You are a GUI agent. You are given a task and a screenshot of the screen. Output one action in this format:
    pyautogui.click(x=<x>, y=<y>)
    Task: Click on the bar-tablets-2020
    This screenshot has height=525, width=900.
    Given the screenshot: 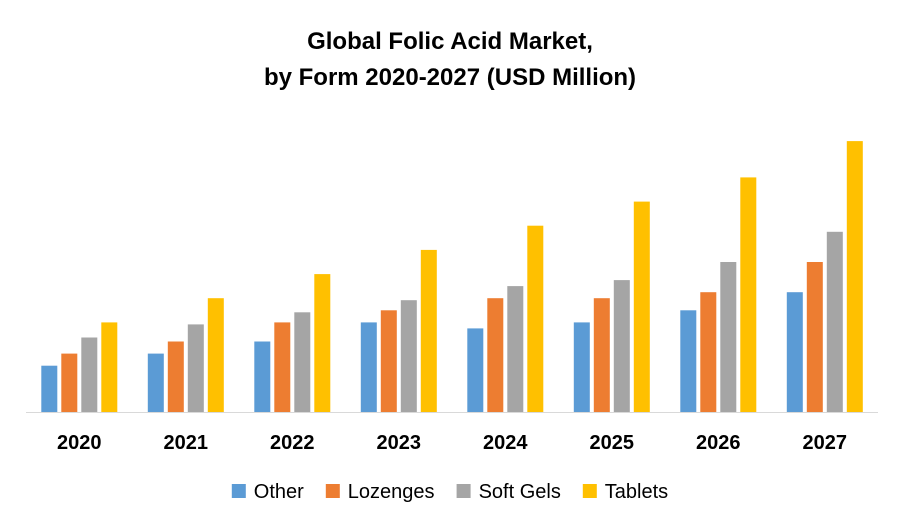 What is the action you would take?
    pyautogui.click(x=109, y=367)
    